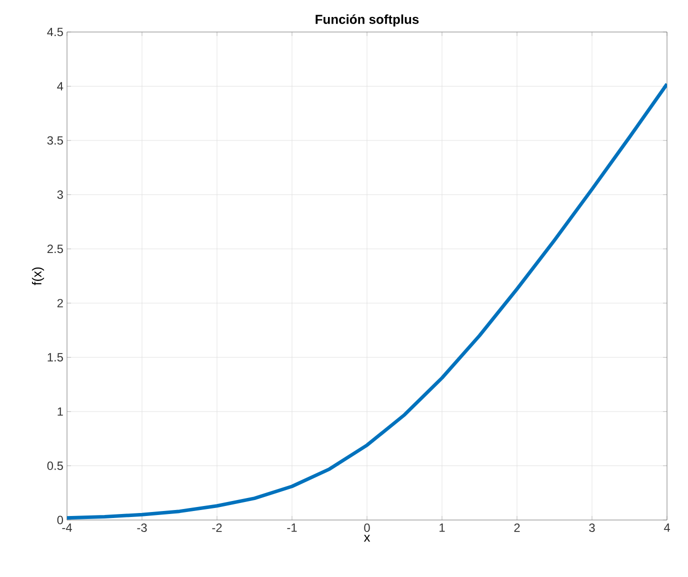  What do you see at coordinates (67, 528) in the screenshot?
I see `x-tick-label: -4` at bounding box center [67, 528].